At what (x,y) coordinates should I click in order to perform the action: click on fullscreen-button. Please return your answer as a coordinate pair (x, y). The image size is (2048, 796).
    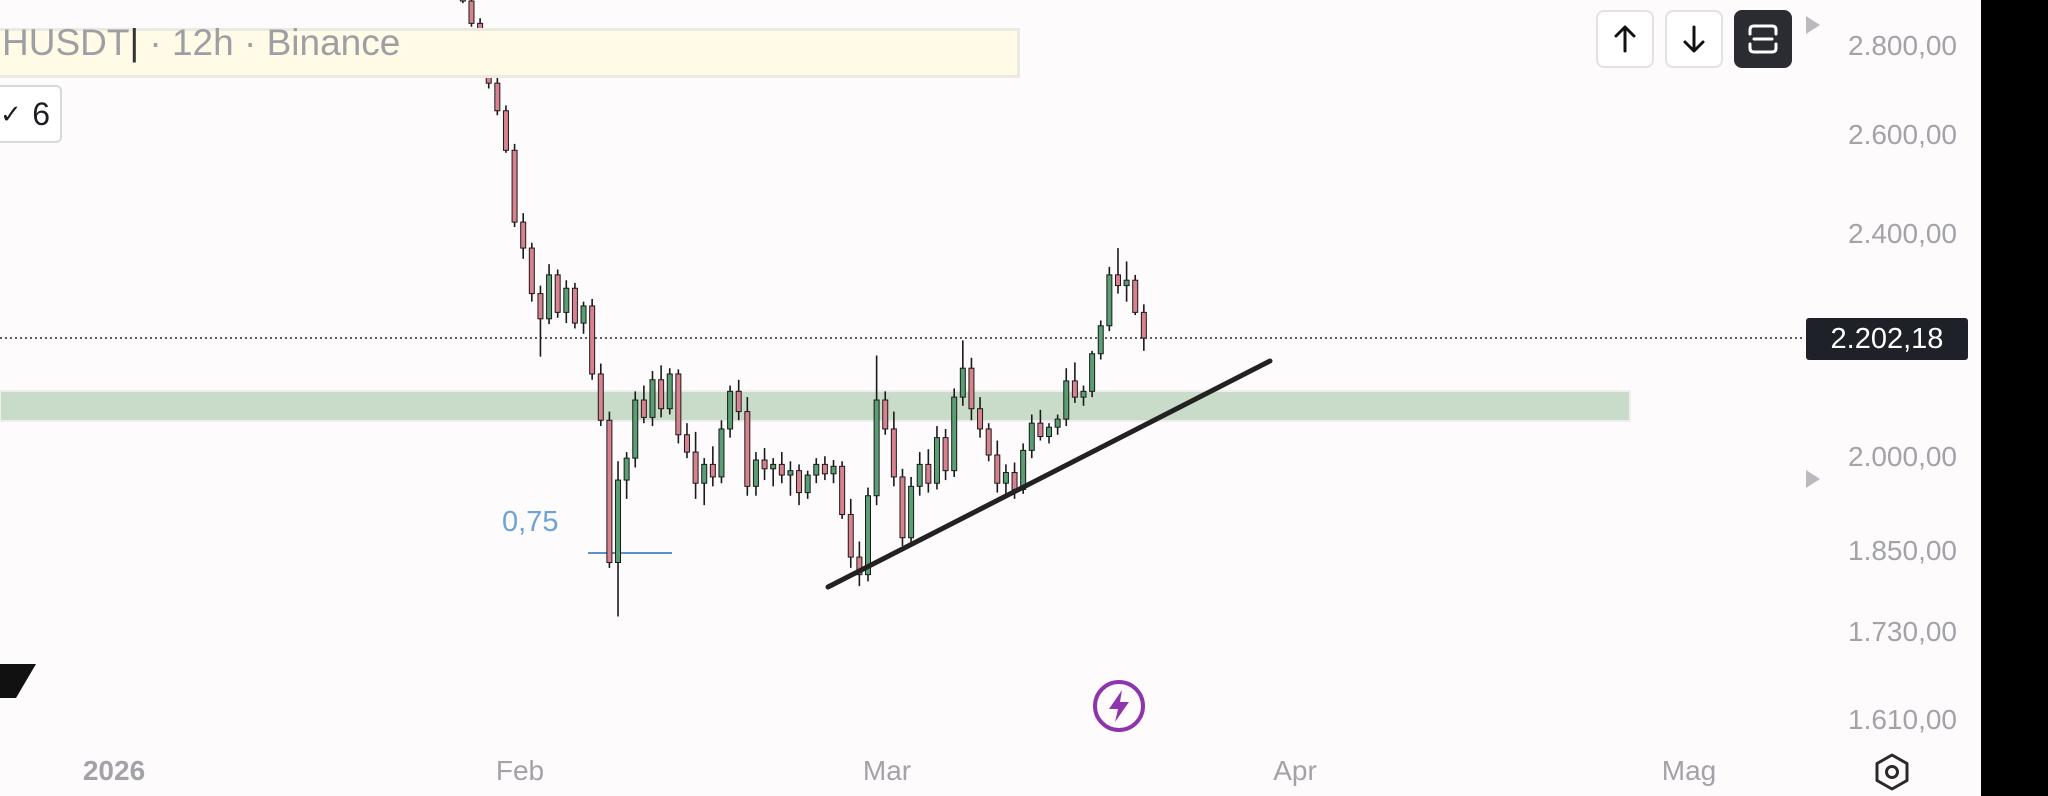
    Looking at the image, I should click on (1763, 39).